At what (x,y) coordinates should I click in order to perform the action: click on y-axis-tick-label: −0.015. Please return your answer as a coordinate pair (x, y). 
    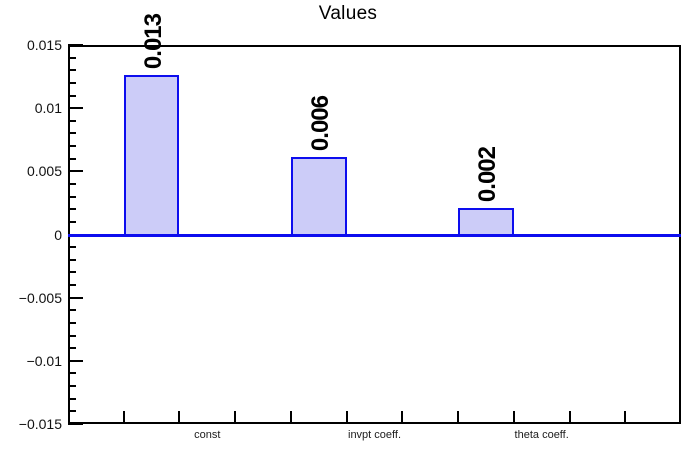
    Looking at the image, I should click on (40, 424).